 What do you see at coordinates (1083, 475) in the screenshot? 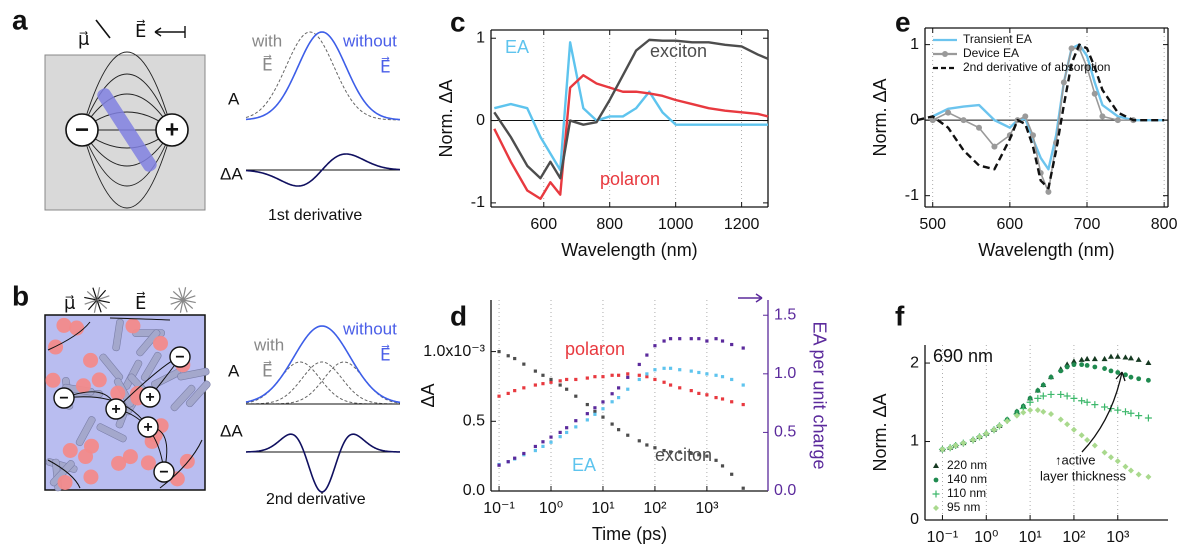
I see `annotation: layer thickness` at bounding box center [1083, 475].